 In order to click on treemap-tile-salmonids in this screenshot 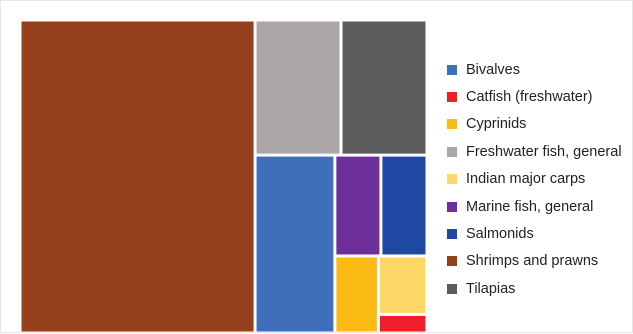, I will do `click(404, 205)`.